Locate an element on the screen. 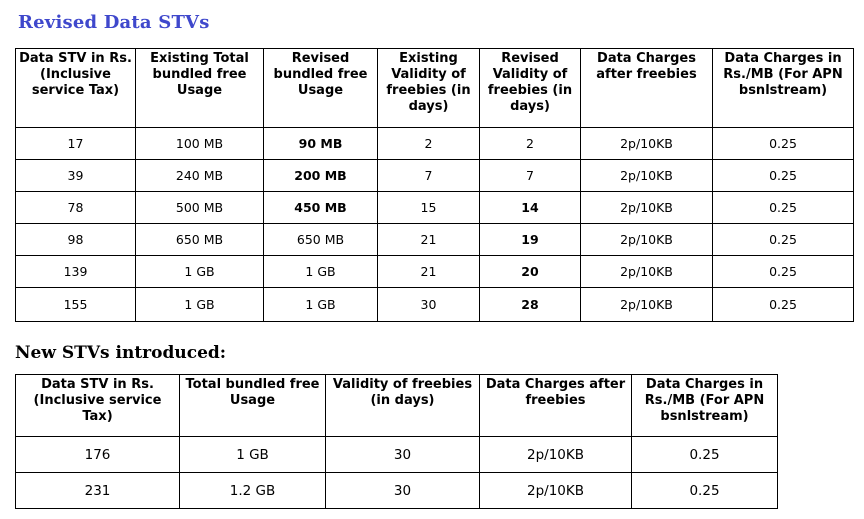 This screenshot has width=864, height=519. table-cell: 200 MB is located at coordinates (320, 175).